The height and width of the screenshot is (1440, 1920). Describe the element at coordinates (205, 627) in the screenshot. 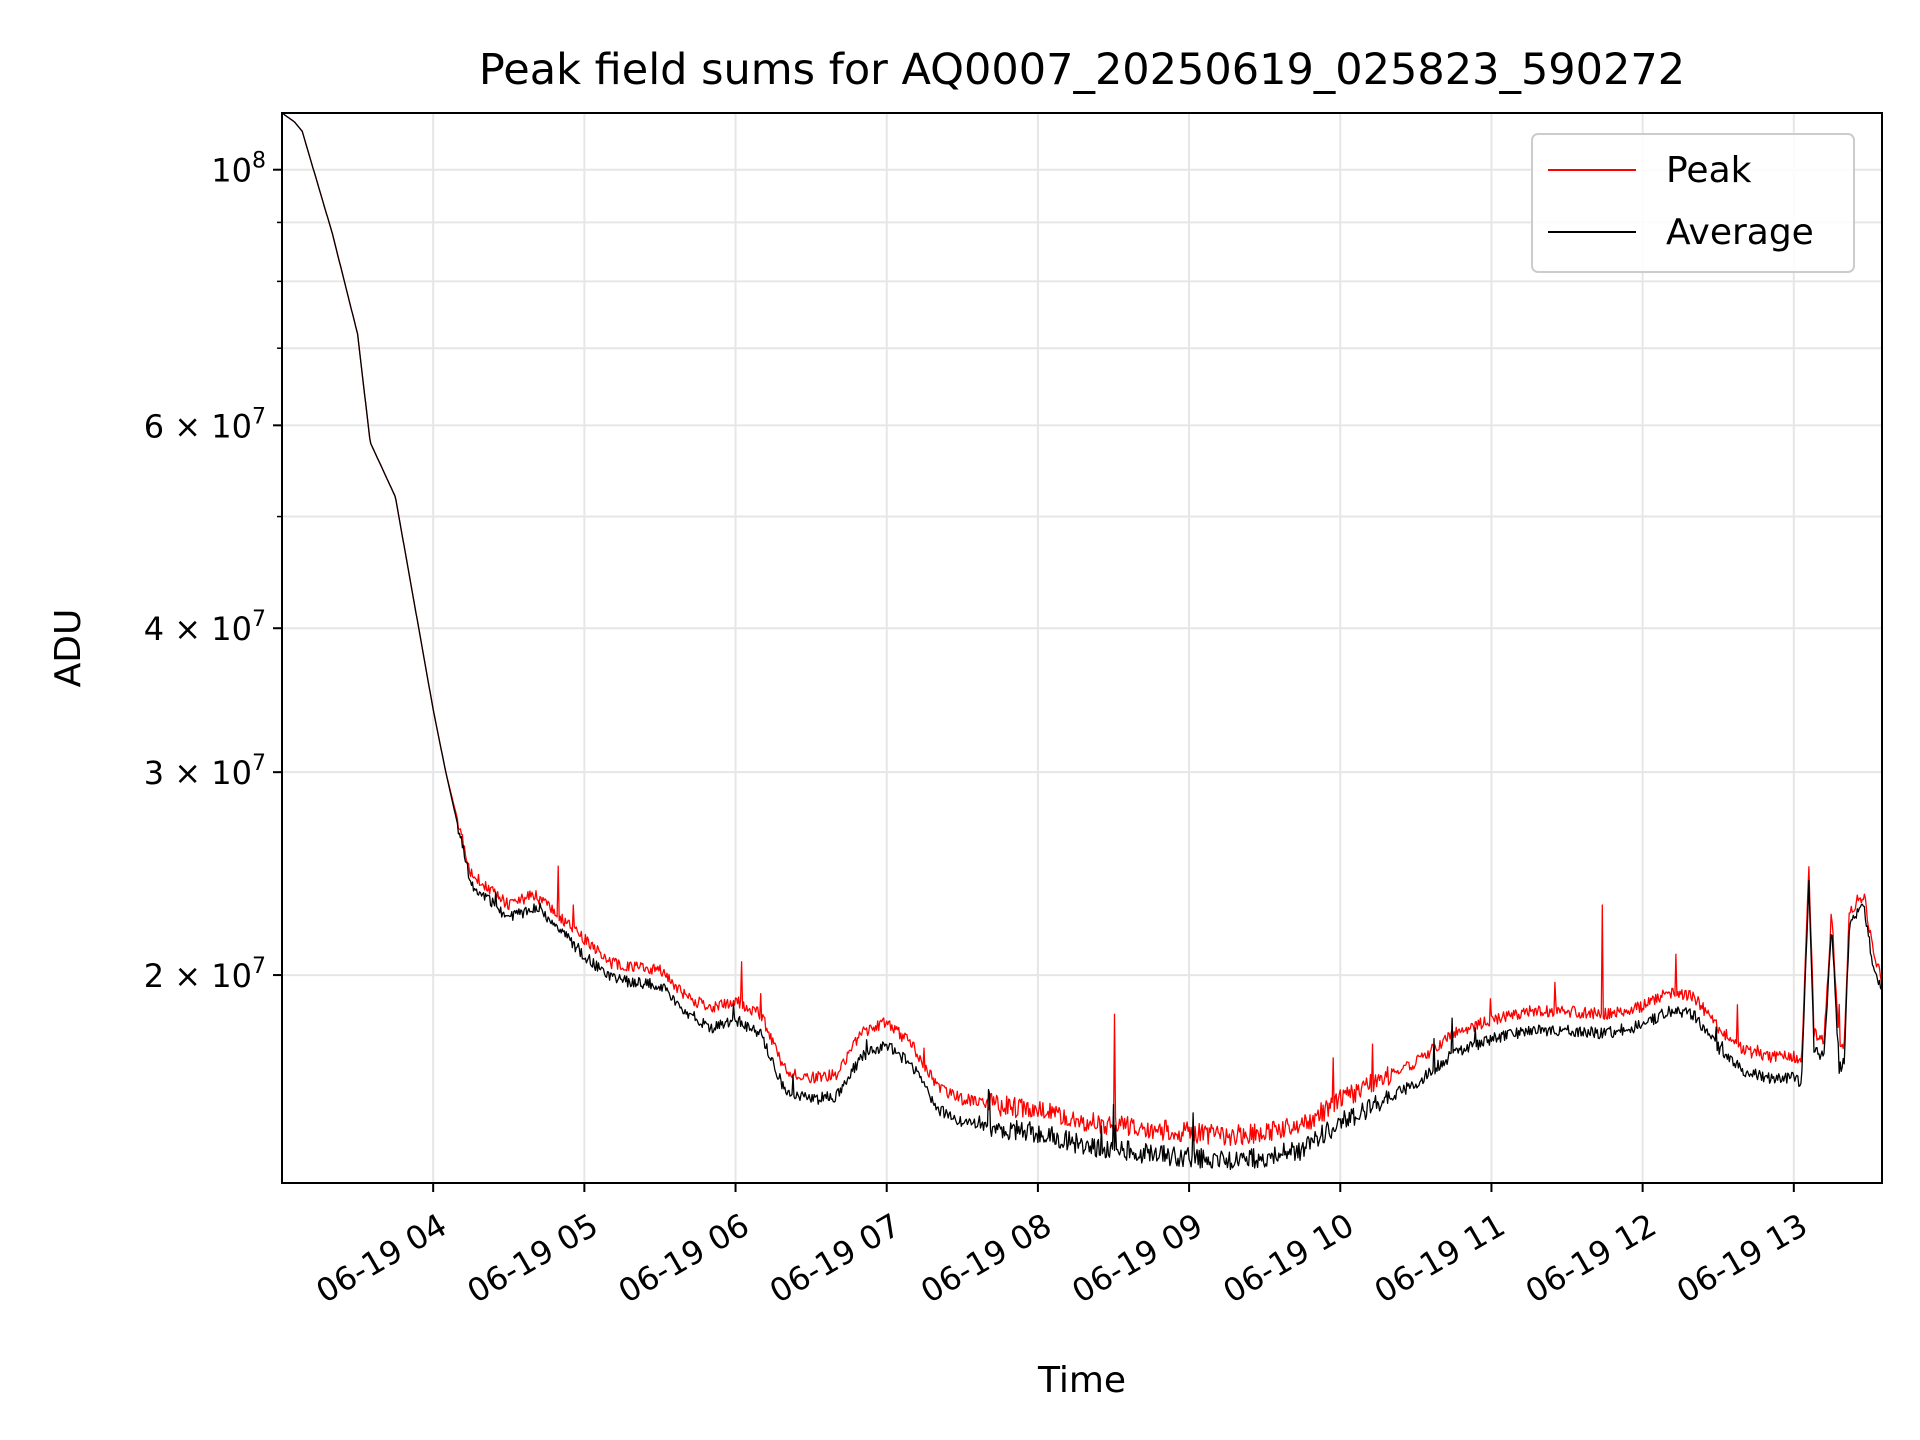

I see `y-tick-label: 4 × 107` at that location.